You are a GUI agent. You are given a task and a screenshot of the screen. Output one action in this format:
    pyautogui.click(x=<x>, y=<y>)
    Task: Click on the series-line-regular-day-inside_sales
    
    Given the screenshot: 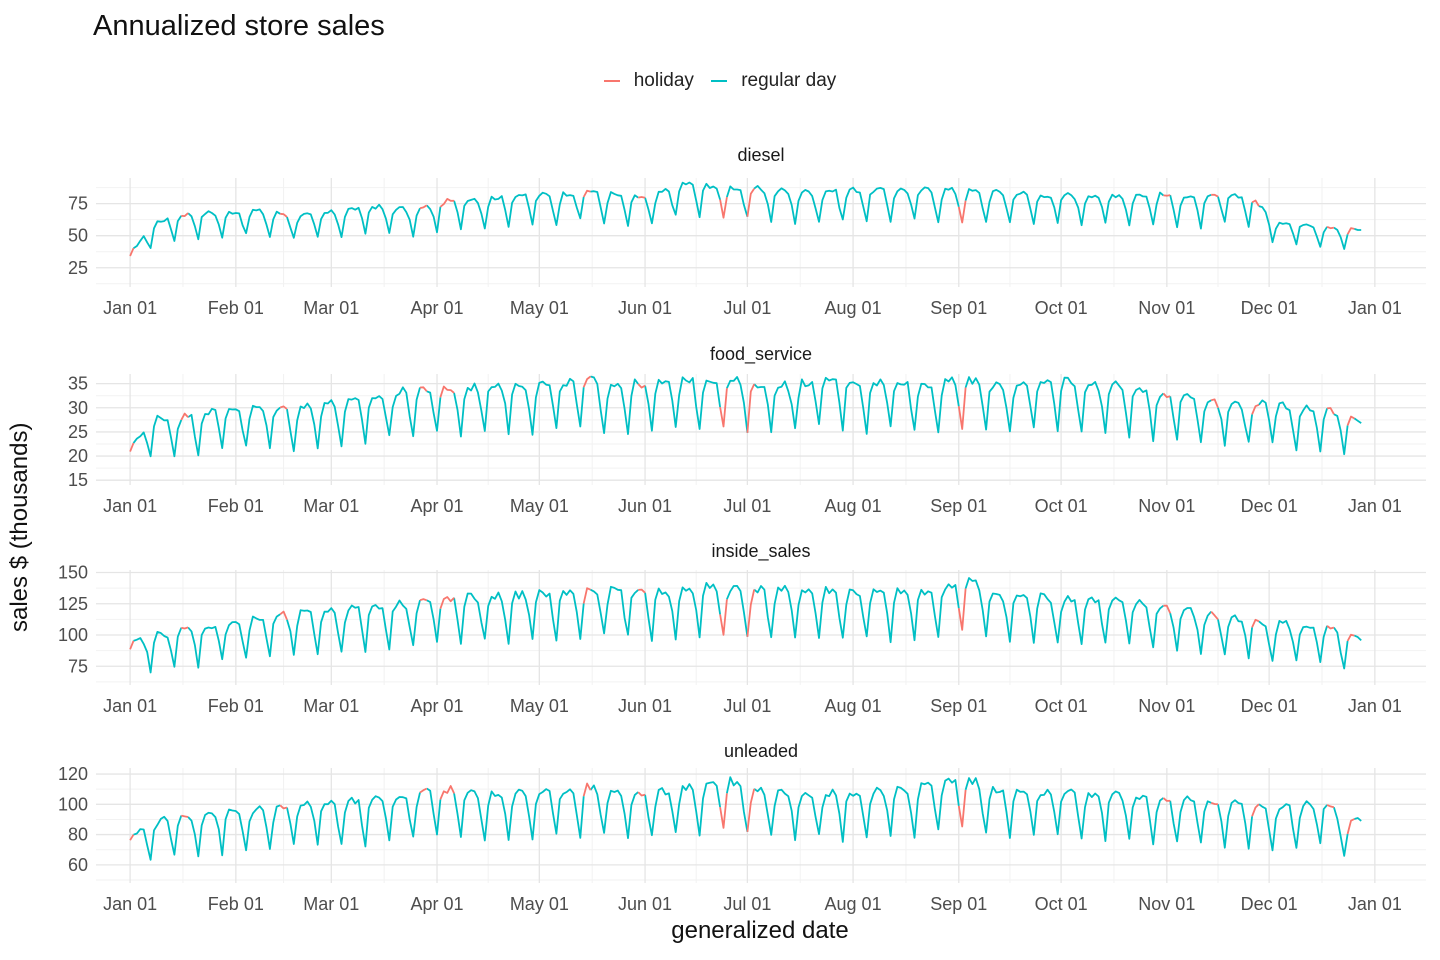 What is the action you would take?
    pyautogui.click(x=747, y=625)
    